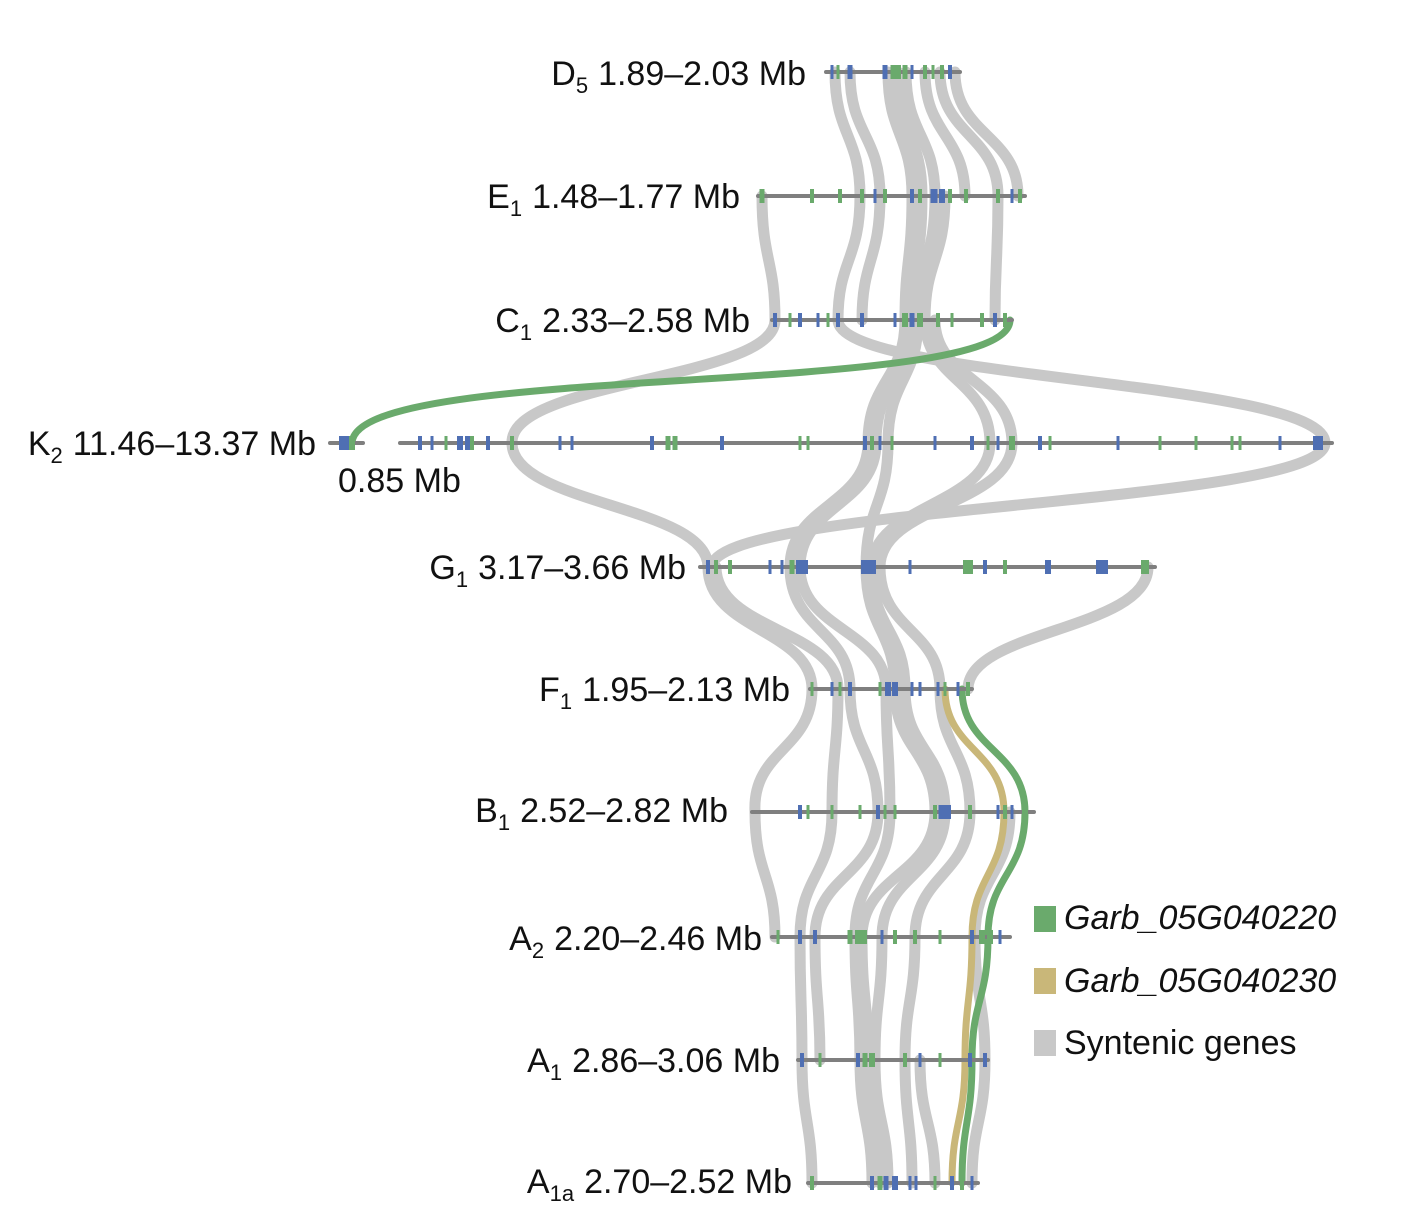 The image size is (1420, 1228). What do you see at coordinates (927, 567) in the screenshot?
I see `track-g1` at bounding box center [927, 567].